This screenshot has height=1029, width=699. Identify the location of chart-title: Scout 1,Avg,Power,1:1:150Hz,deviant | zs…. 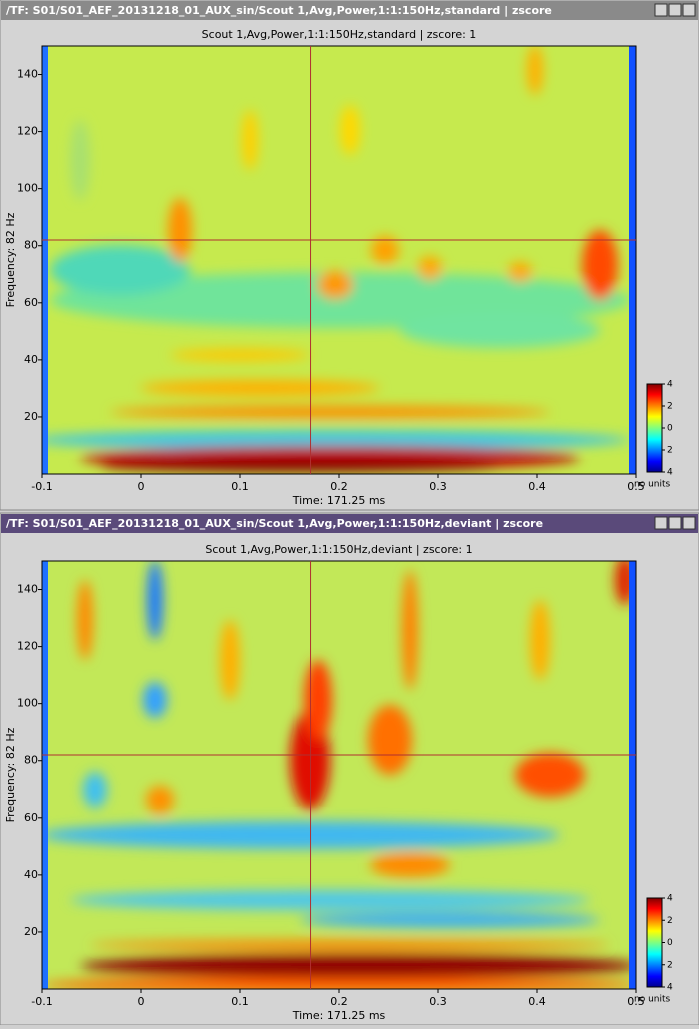
(338, 549).